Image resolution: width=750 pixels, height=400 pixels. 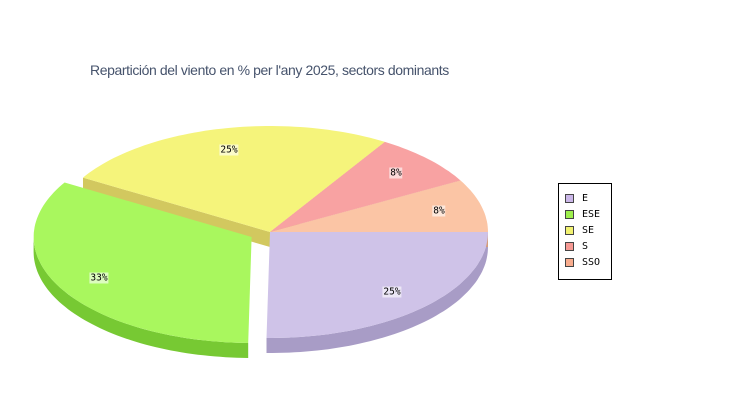 I want to click on slice-value-label-SSO: 8%, so click(x=439, y=211).